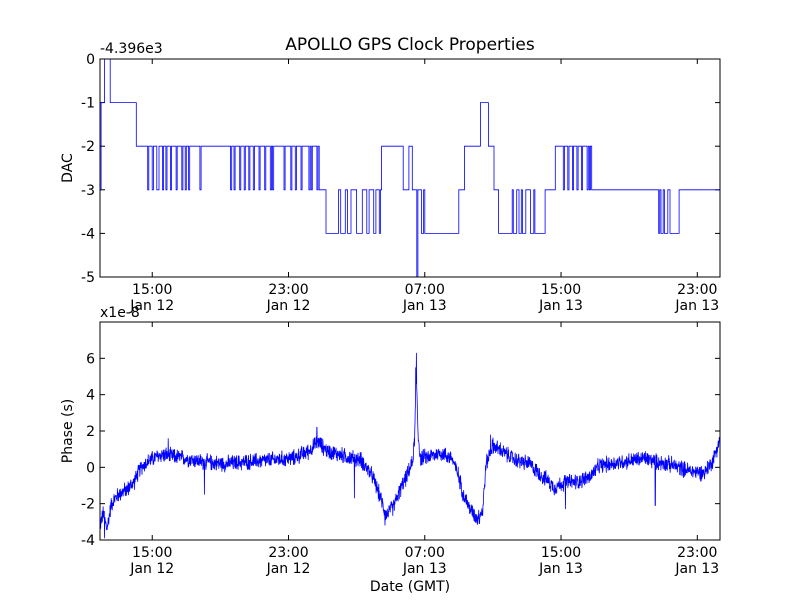  I want to click on phase-y-tick-labels: 6 4 2 0 -2 -4, so click(88, 450).